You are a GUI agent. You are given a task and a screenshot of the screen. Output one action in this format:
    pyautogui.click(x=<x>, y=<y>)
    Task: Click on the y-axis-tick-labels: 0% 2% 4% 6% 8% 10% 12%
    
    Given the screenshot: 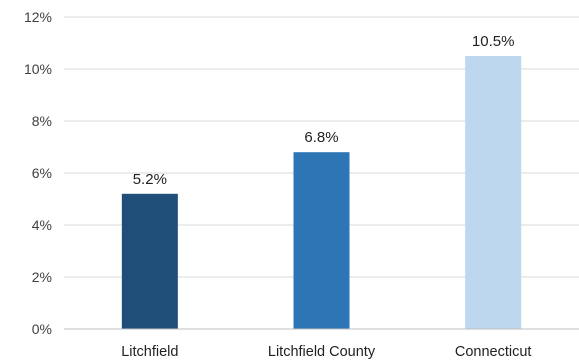 What is the action you would take?
    pyautogui.click(x=38, y=173)
    